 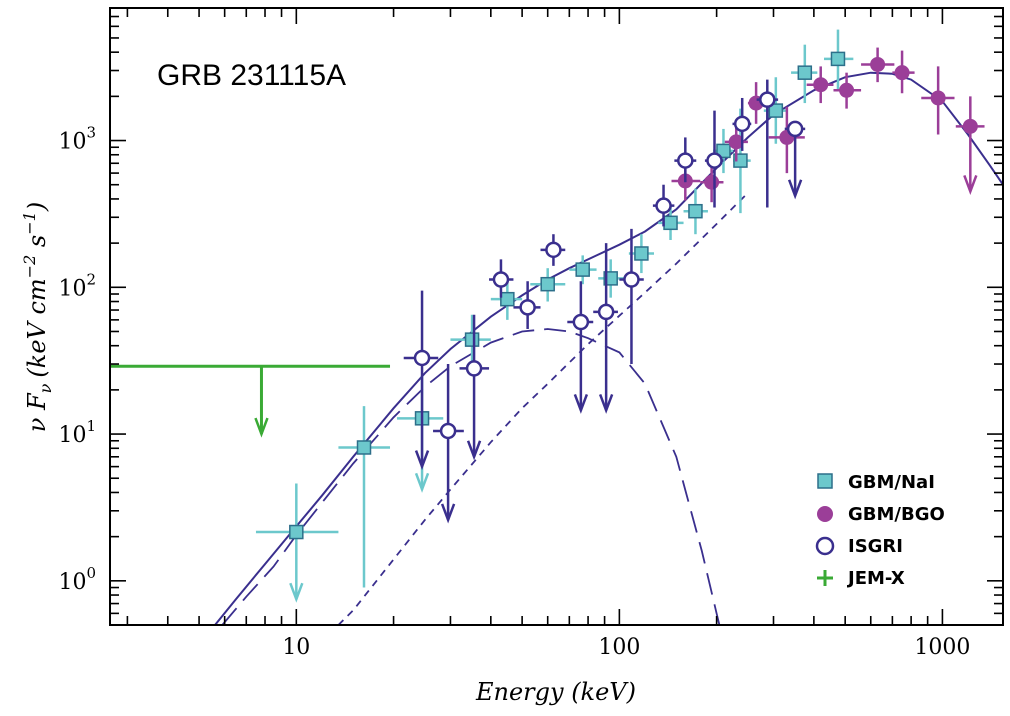 What do you see at coordinates (77, 579) in the screenshot?
I see `y-tick-label: 10⁰` at bounding box center [77, 579].